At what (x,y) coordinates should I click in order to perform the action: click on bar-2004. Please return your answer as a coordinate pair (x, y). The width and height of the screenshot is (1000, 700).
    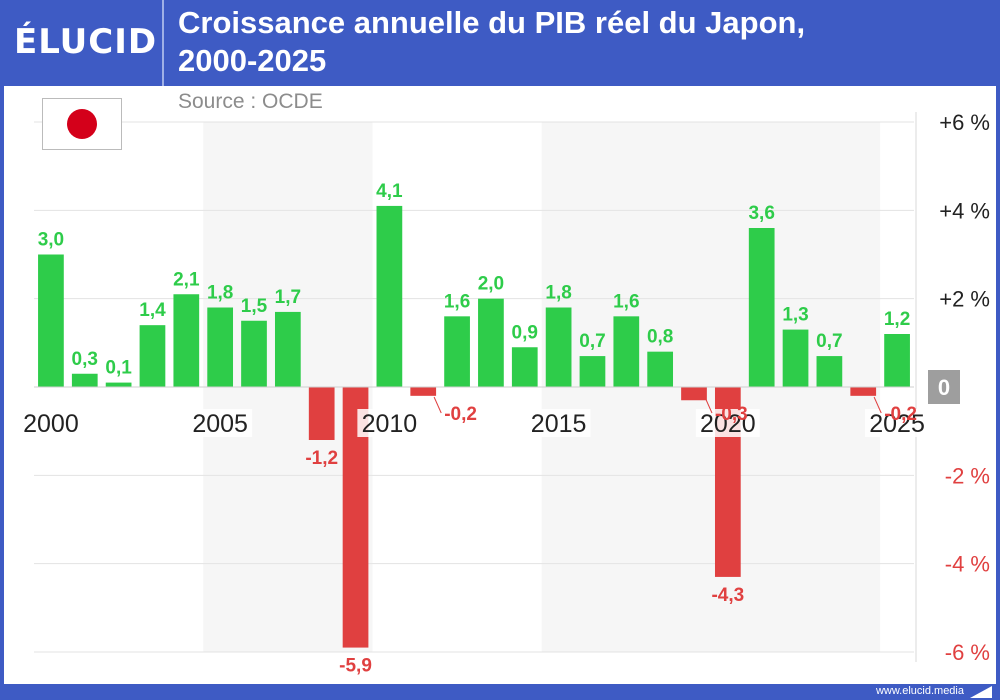
    Looking at the image, I should click on (186, 340).